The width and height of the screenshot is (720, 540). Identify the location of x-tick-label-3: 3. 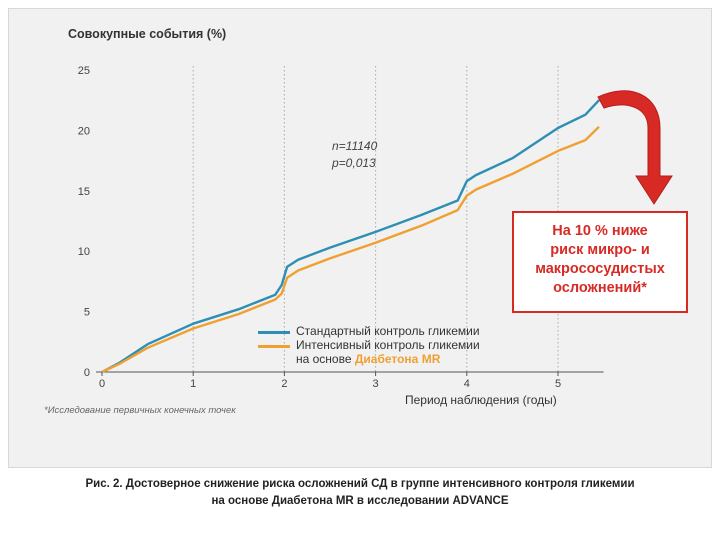
(376, 384).